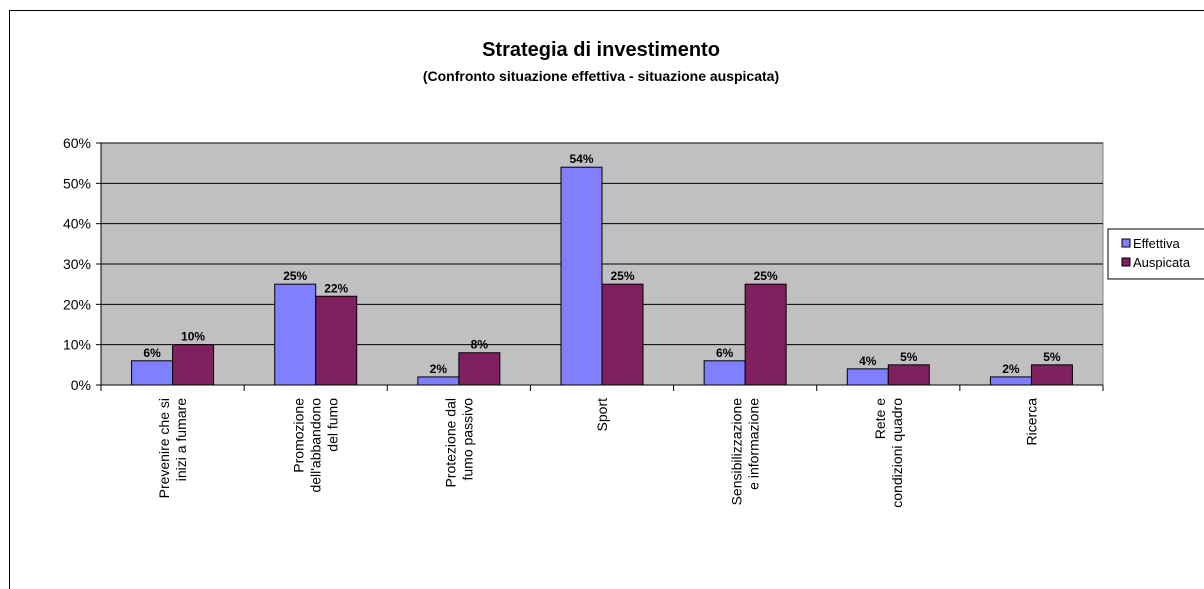 Image resolution: width=1204 pixels, height=589 pixels. I want to click on category-label: Protezione dal, so click(450, 443).